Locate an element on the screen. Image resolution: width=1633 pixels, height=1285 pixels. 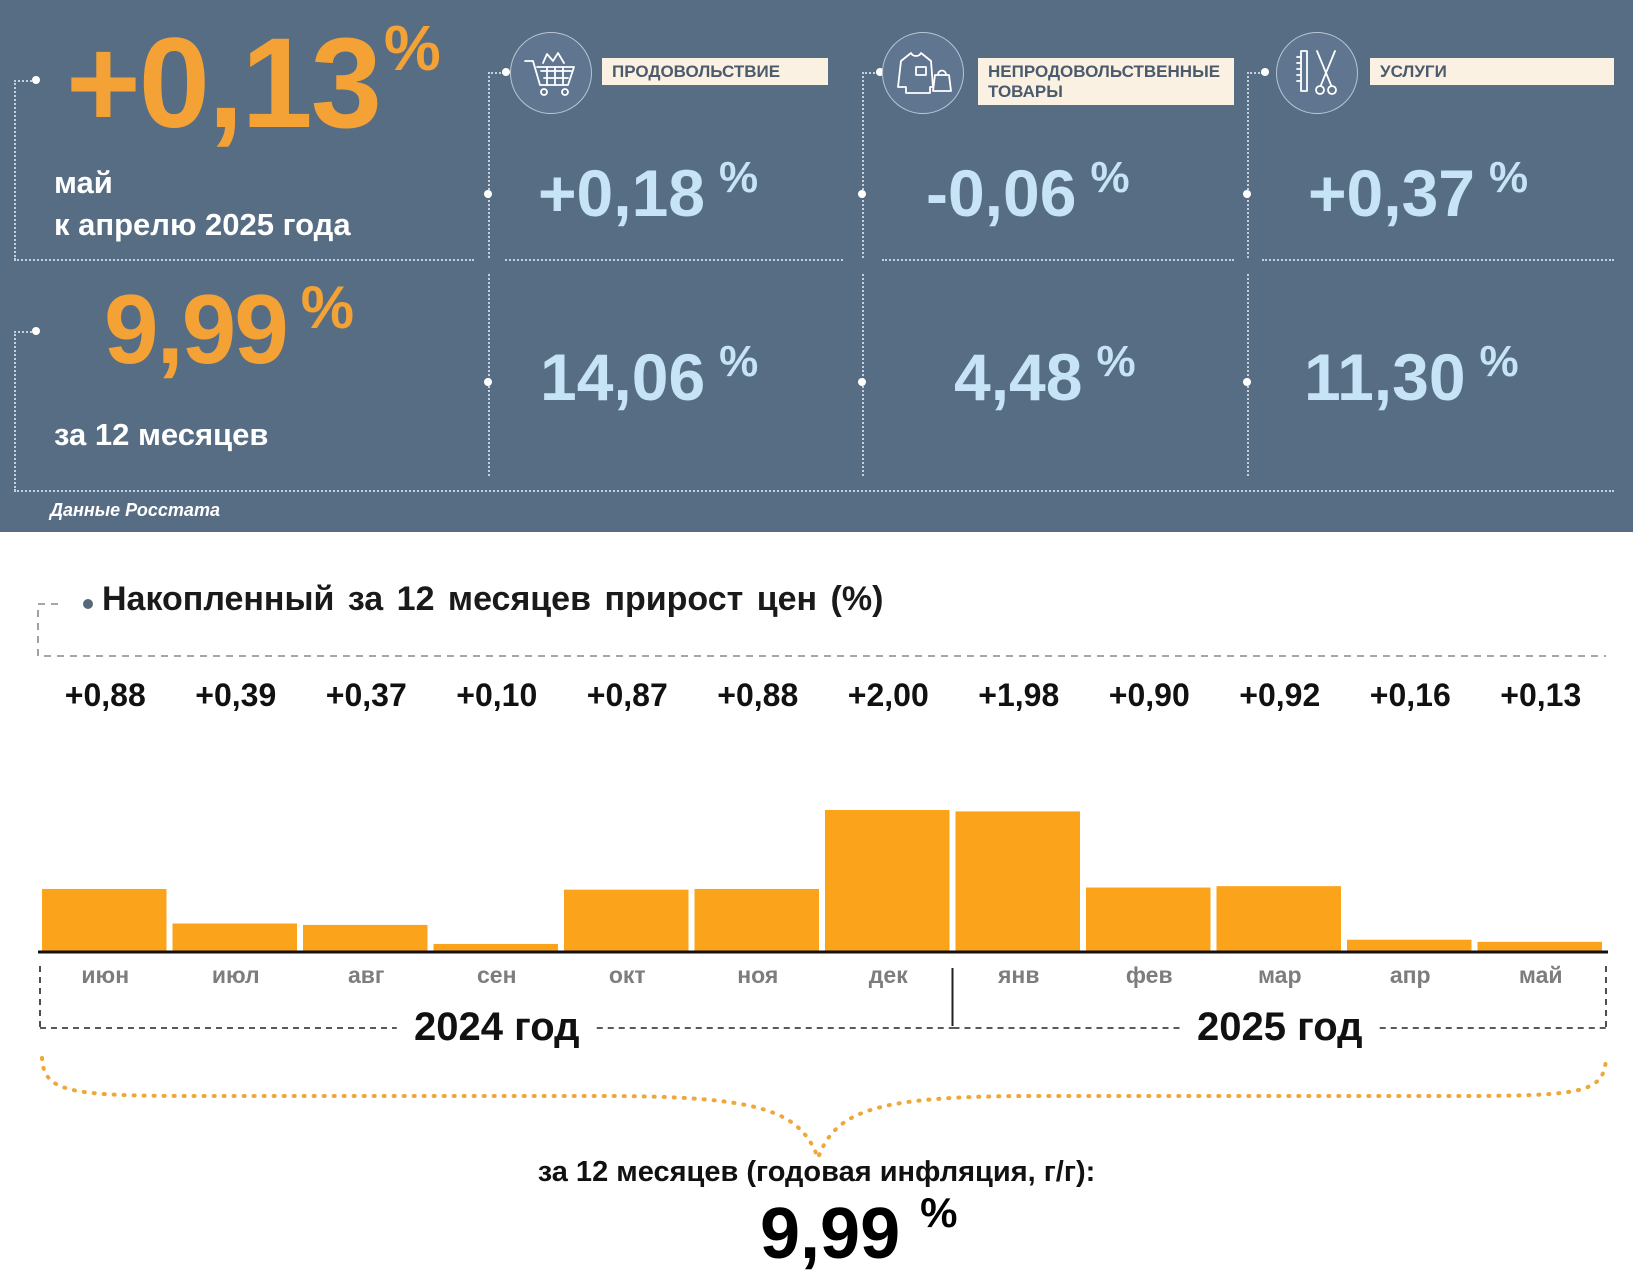
food-yearly-number: 14,06 is located at coordinates (623, 377).